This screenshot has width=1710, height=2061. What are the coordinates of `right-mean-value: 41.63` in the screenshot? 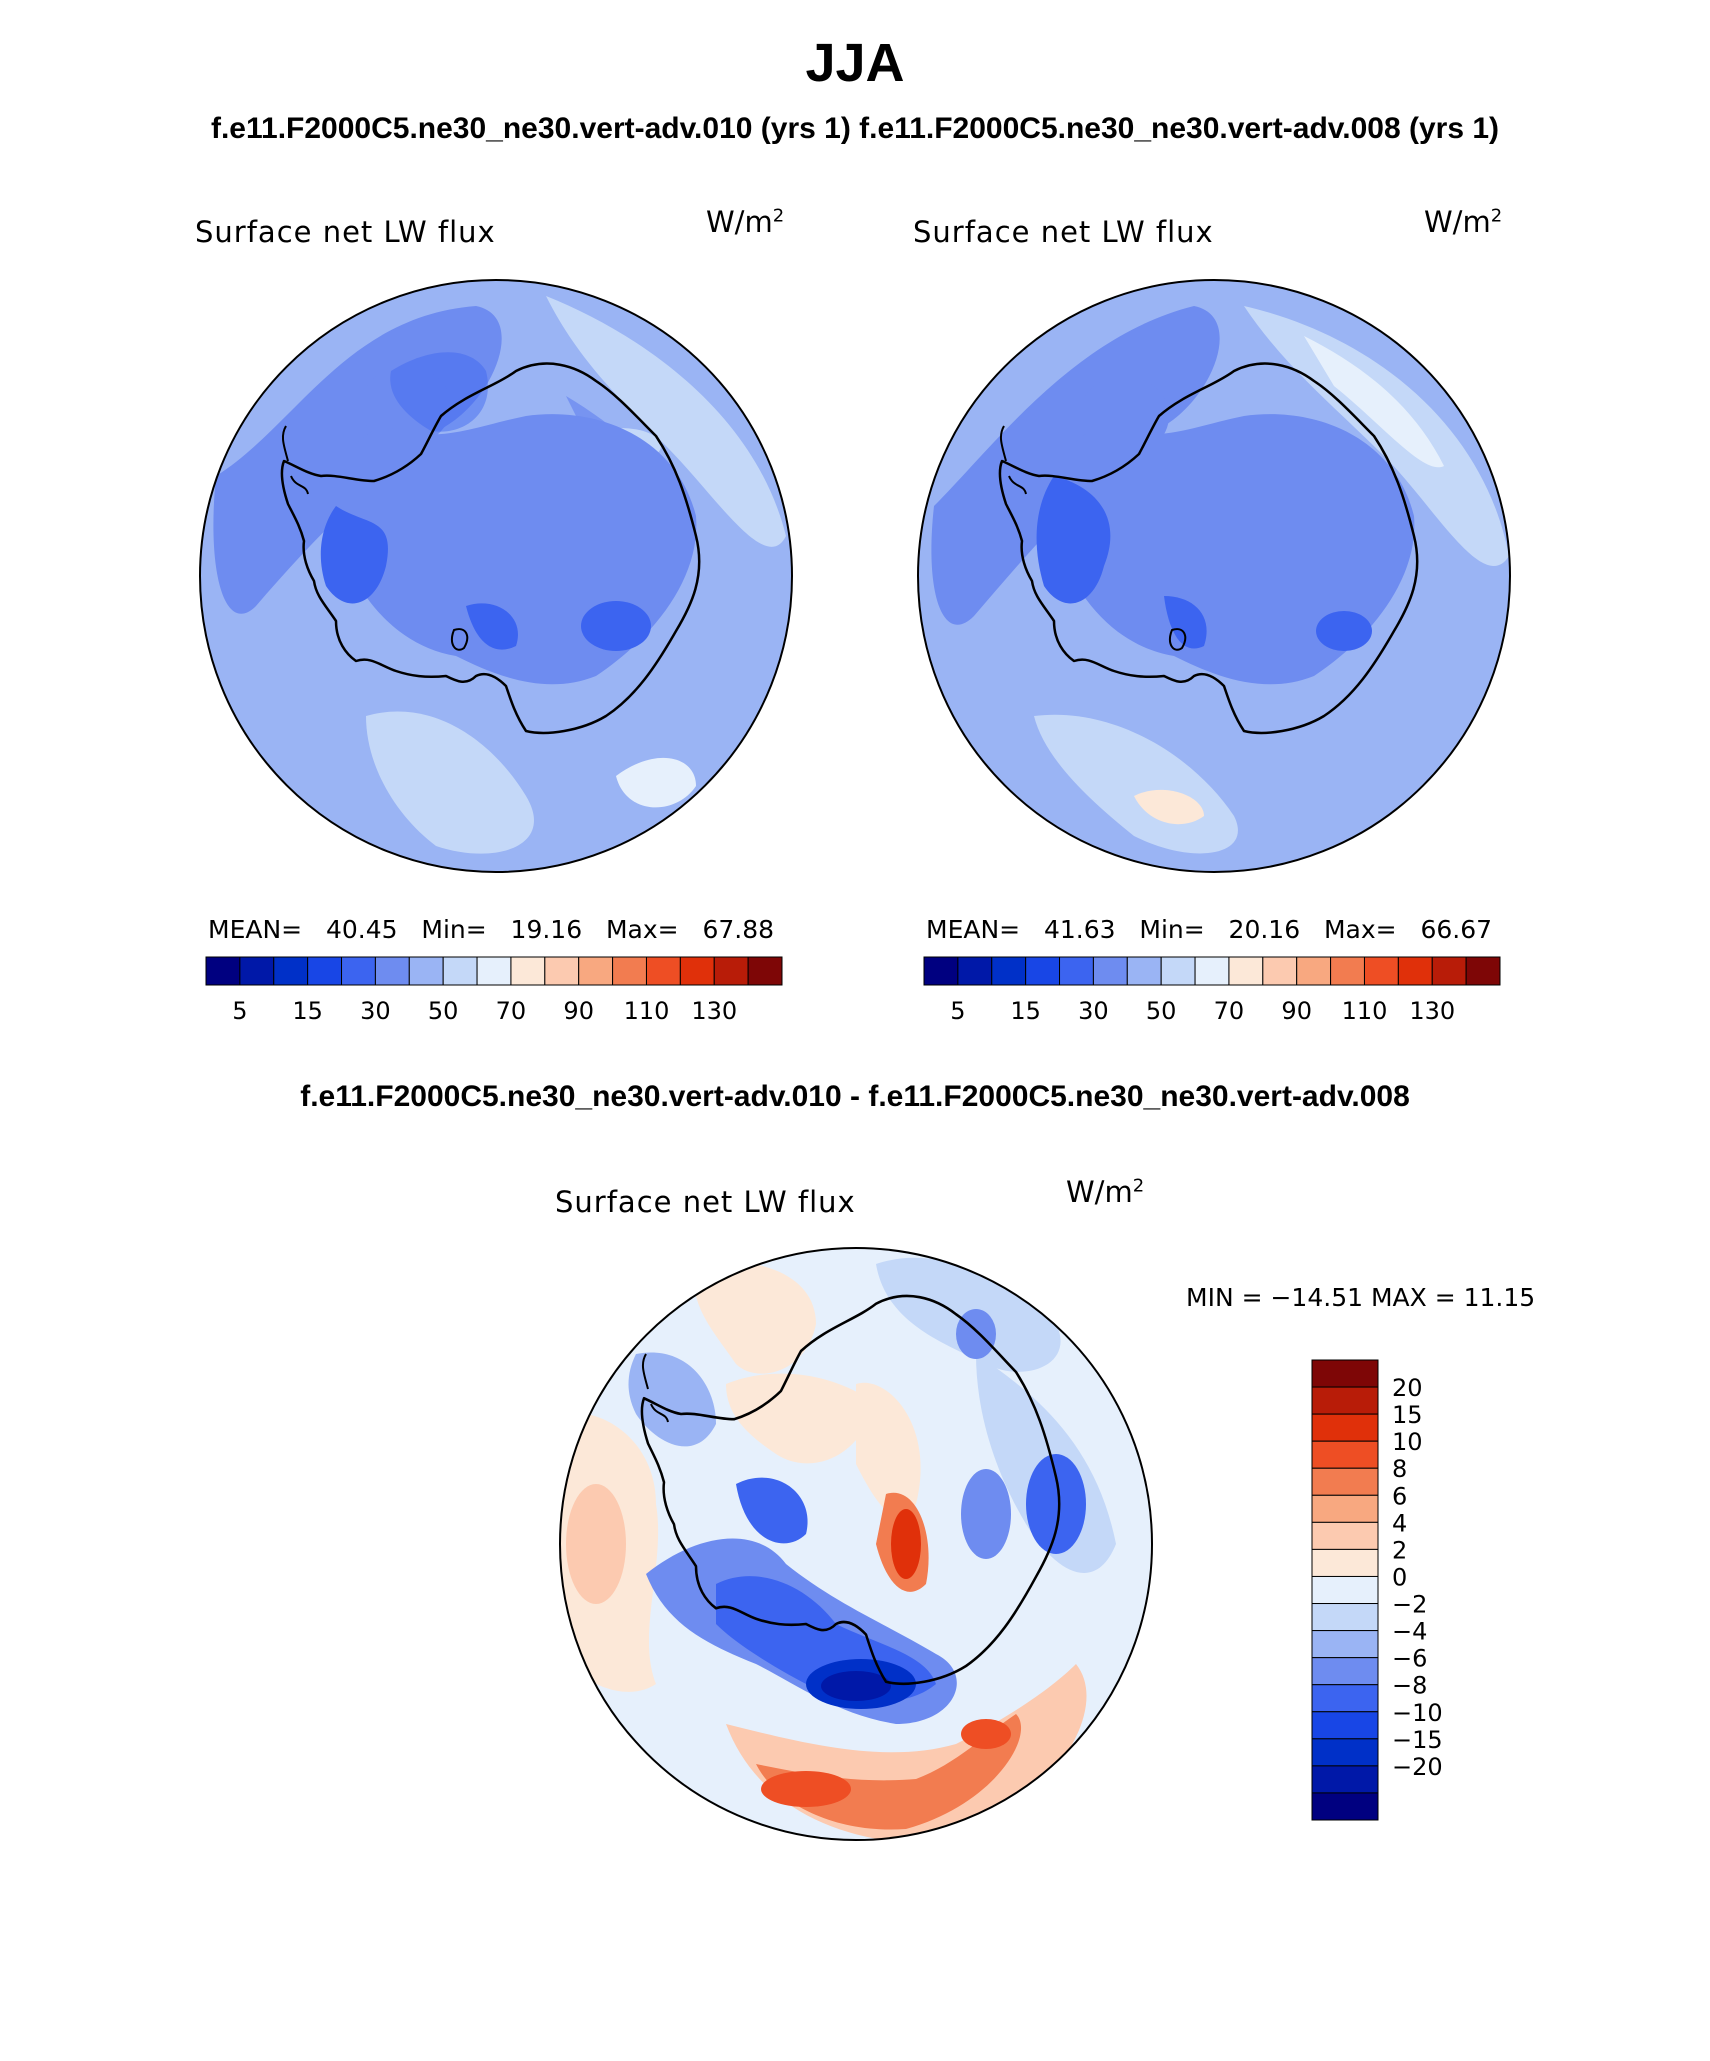 It's located at (1079, 929).